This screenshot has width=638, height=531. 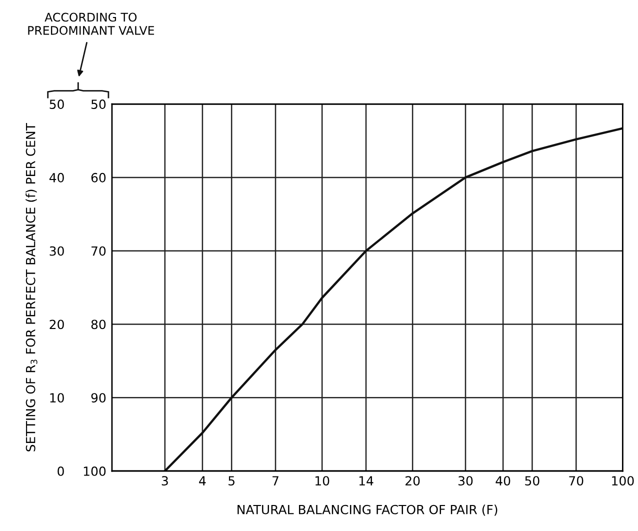 I want to click on y2-tick-label: 90, so click(x=98, y=398).